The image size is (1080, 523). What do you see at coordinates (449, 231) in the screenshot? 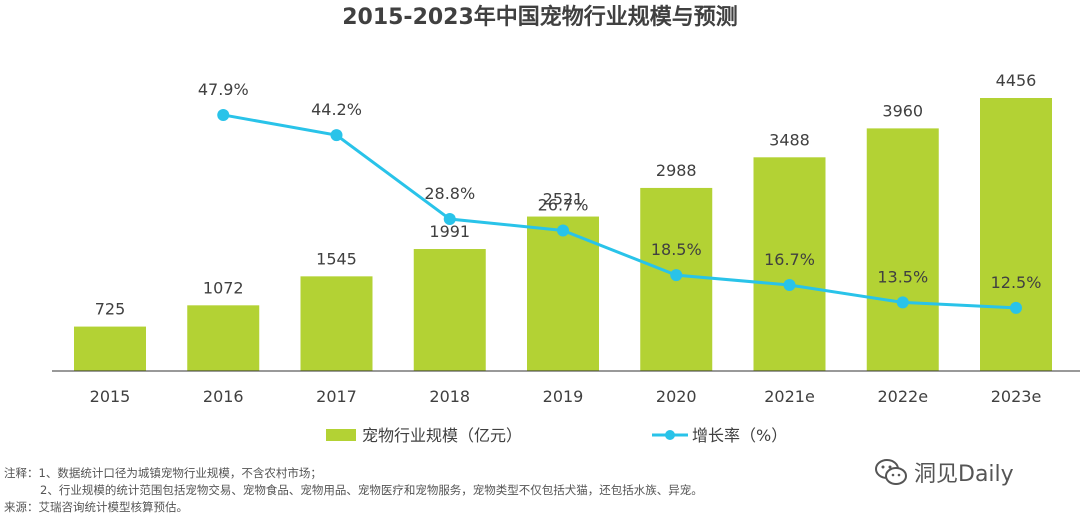
I see `bar-value-label-2018: 1991` at bounding box center [449, 231].